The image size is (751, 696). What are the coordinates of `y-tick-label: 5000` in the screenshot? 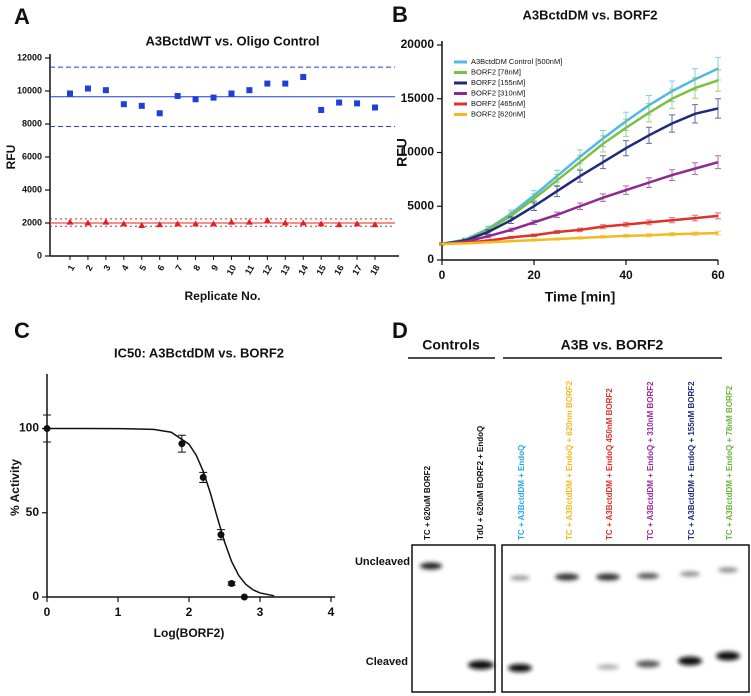 It's located at (420, 205).